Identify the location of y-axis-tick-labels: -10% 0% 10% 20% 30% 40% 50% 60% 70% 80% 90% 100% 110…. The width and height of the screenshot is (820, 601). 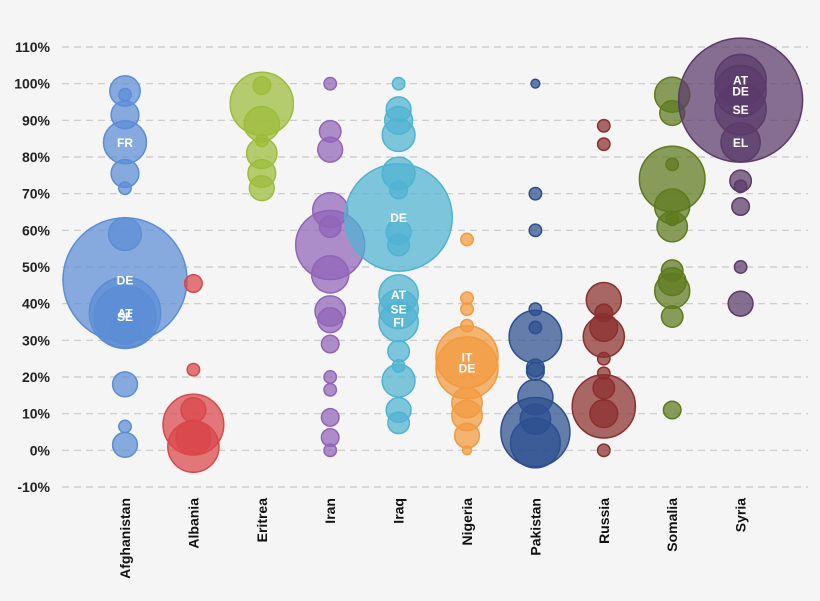
(32, 267).